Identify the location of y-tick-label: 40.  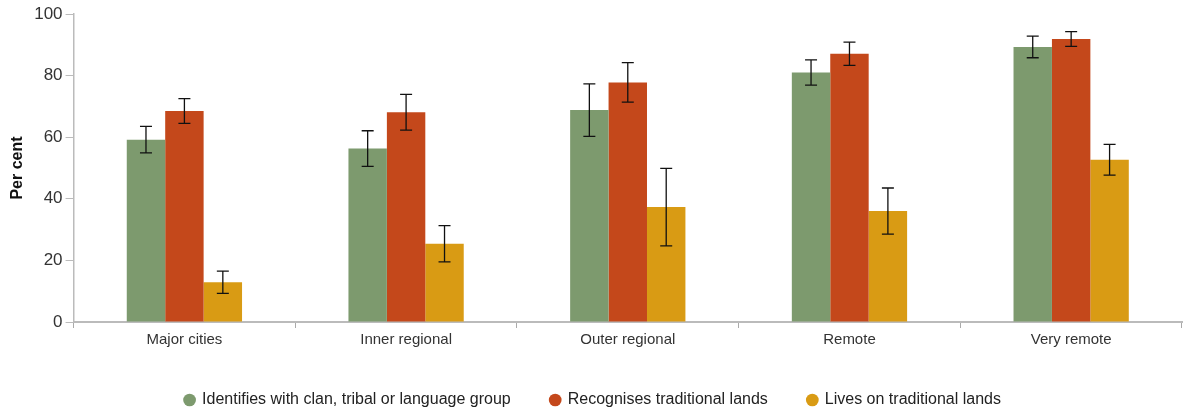
(53, 198).